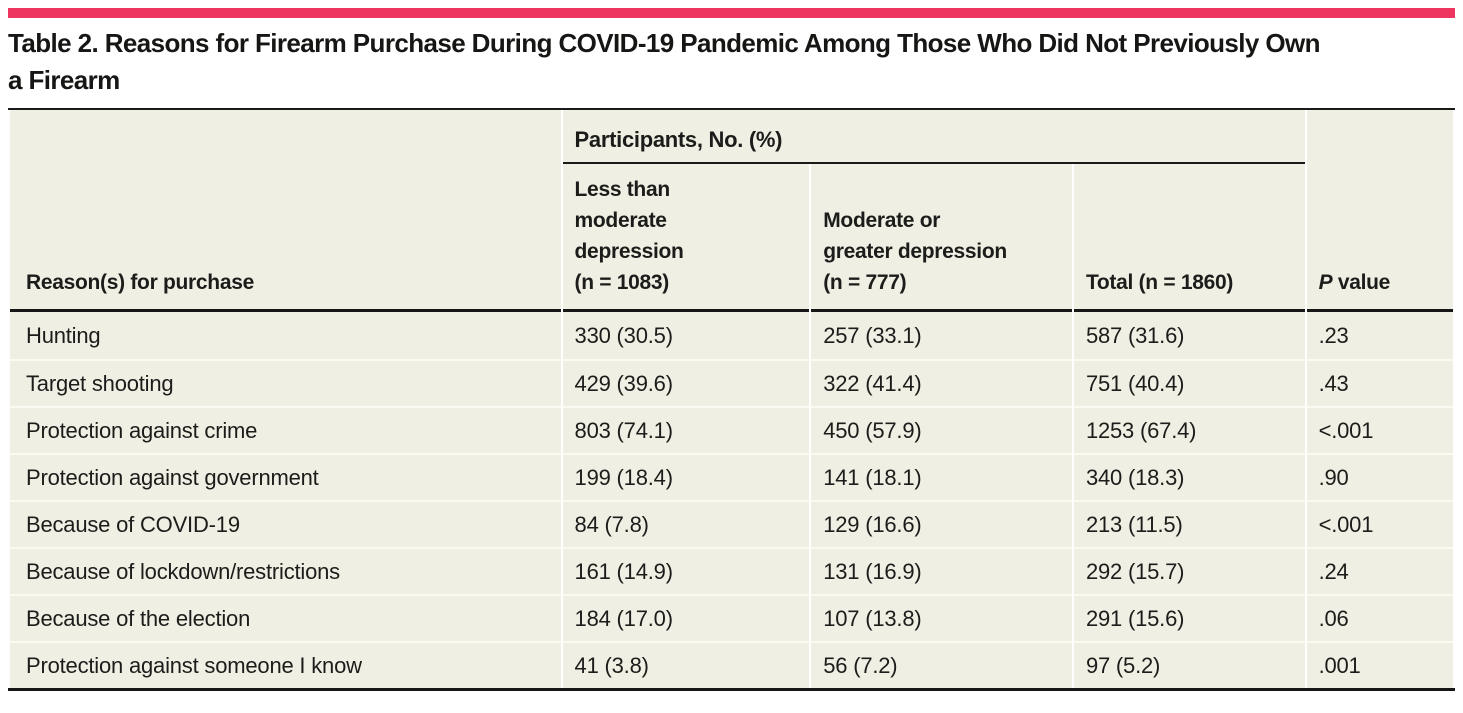 The width and height of the screenshot is (1463, 713). What do you see at coordinates (285, 664) in the screenshot?
I see `reason-cell: Protection against someone I know` at bounding box center [285, 664].